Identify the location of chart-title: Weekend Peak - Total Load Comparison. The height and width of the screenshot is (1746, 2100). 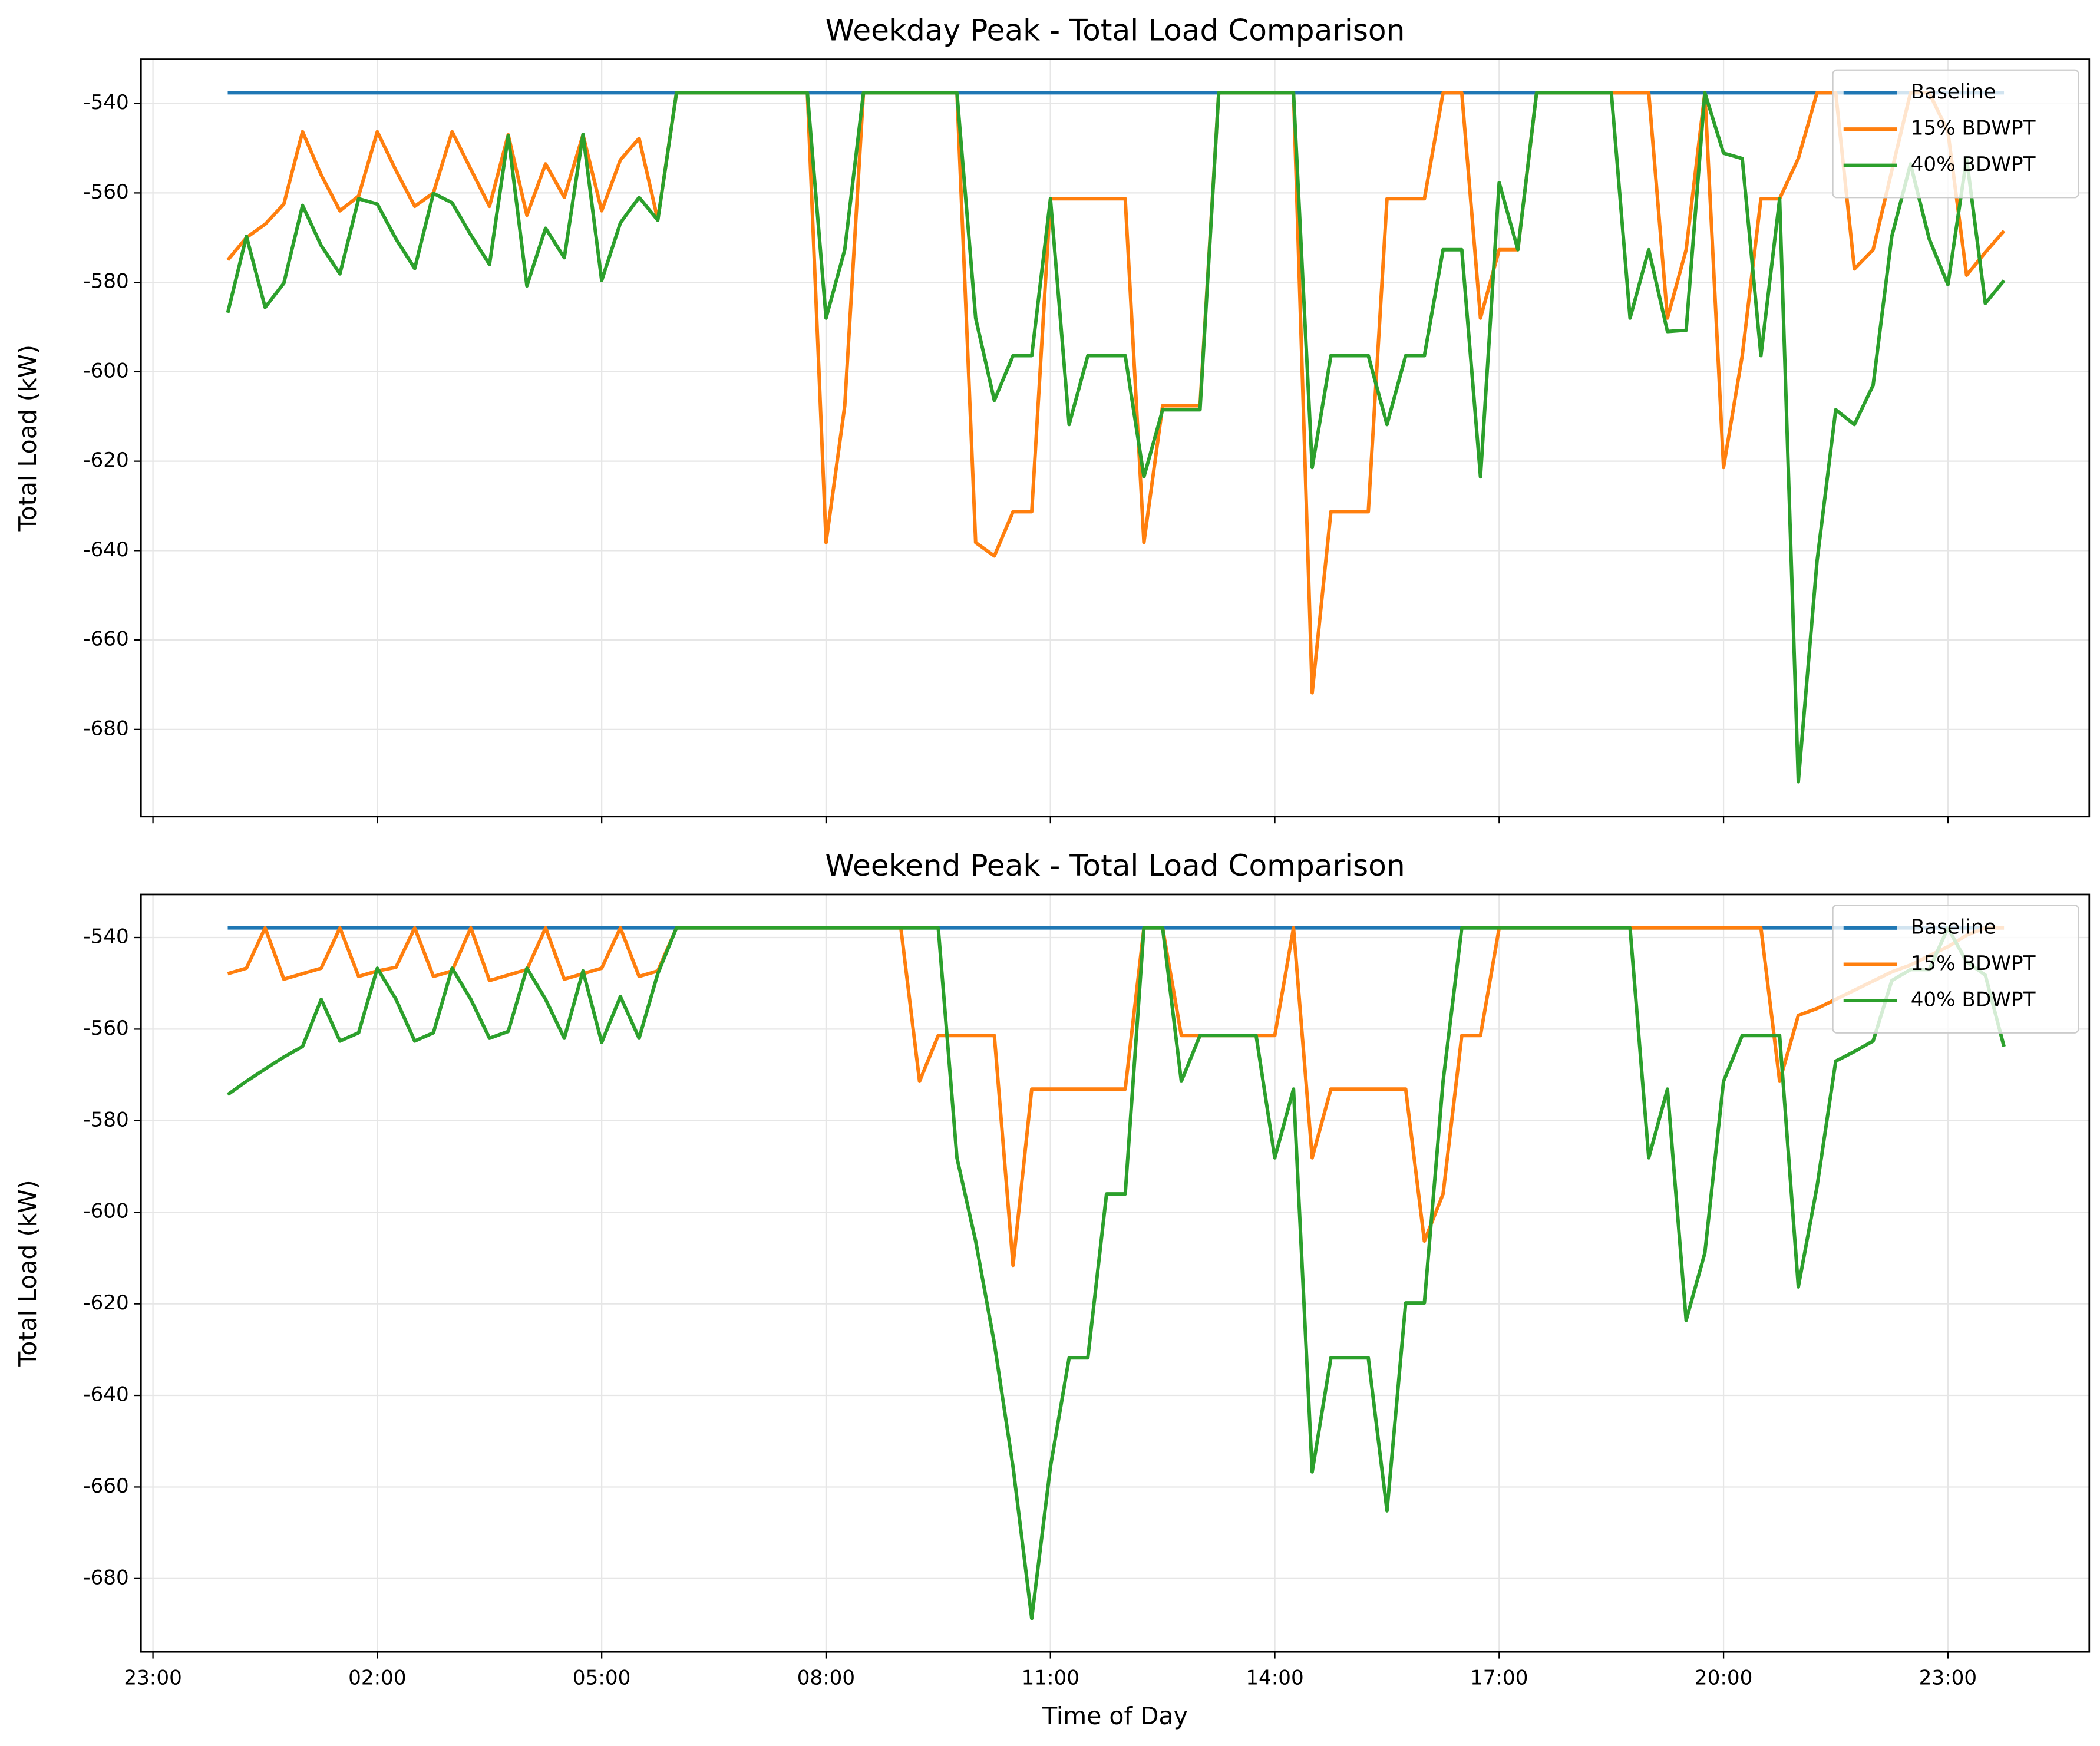
(1115, 865).